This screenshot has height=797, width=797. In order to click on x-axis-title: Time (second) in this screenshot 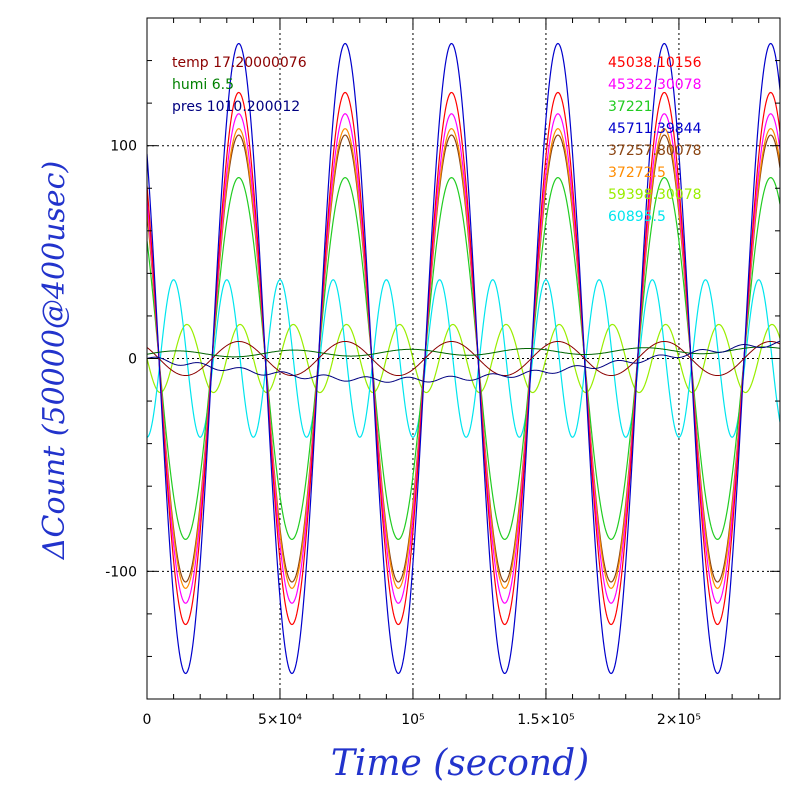, I will do `click(460, 763)`.